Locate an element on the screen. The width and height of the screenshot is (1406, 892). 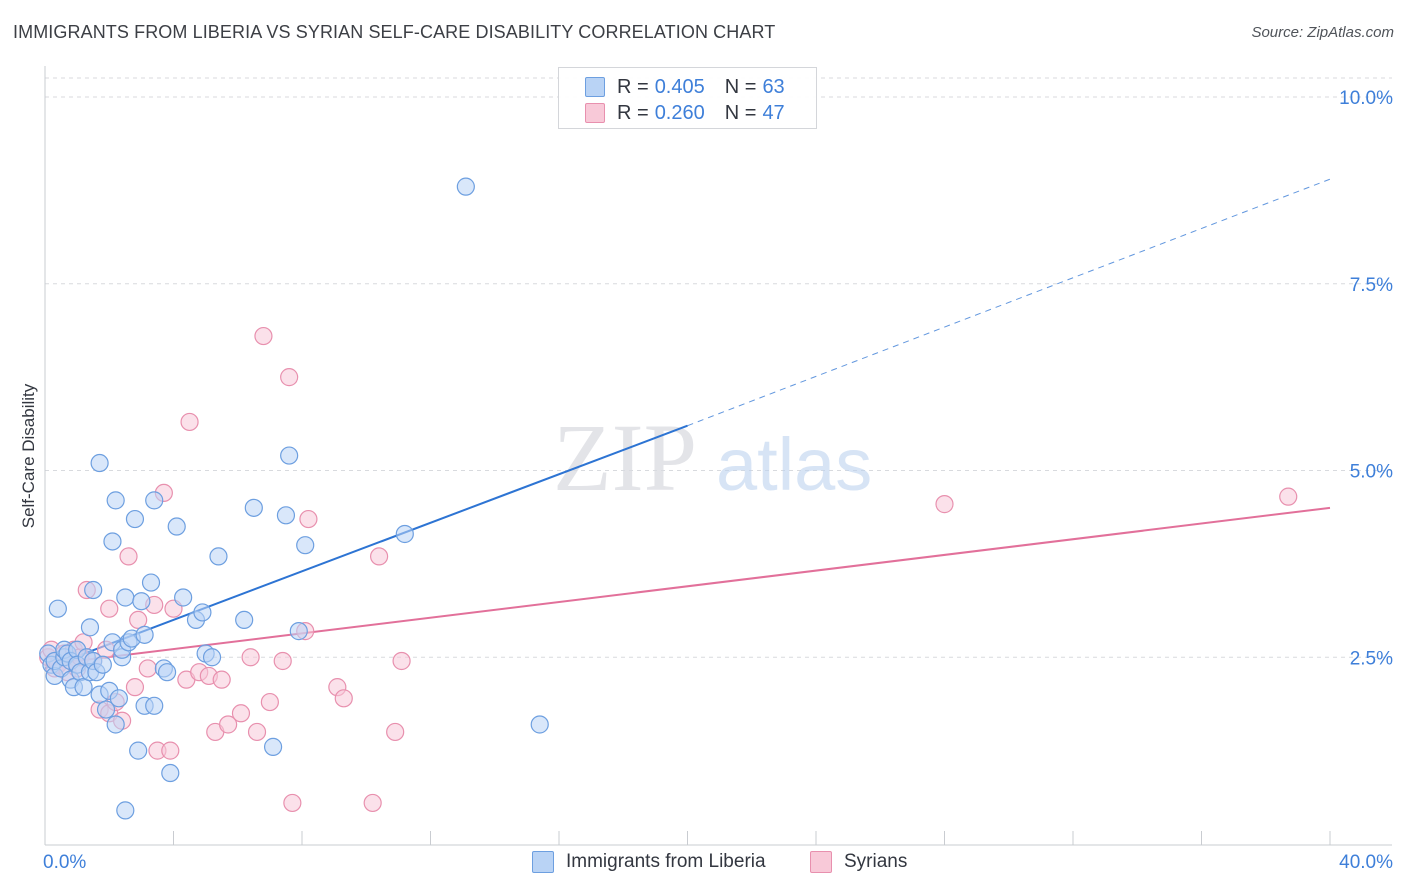
y-tick-label: 2.5% is located at coordinates (1371, 658).